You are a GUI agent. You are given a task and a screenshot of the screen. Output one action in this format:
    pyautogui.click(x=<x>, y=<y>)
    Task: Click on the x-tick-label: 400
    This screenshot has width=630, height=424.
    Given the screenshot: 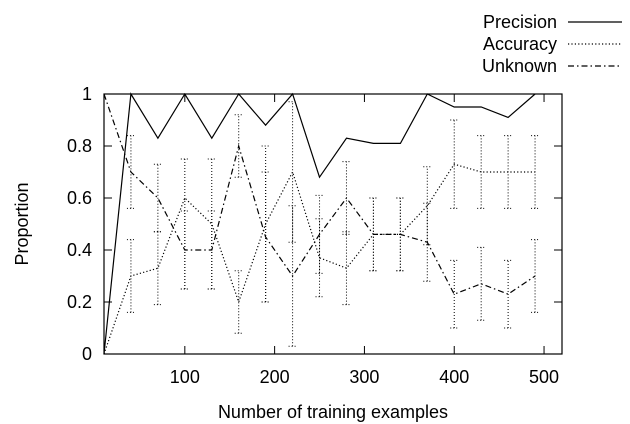 What is the action you would take?
    pyautogui.click(x=454, y=377)
    